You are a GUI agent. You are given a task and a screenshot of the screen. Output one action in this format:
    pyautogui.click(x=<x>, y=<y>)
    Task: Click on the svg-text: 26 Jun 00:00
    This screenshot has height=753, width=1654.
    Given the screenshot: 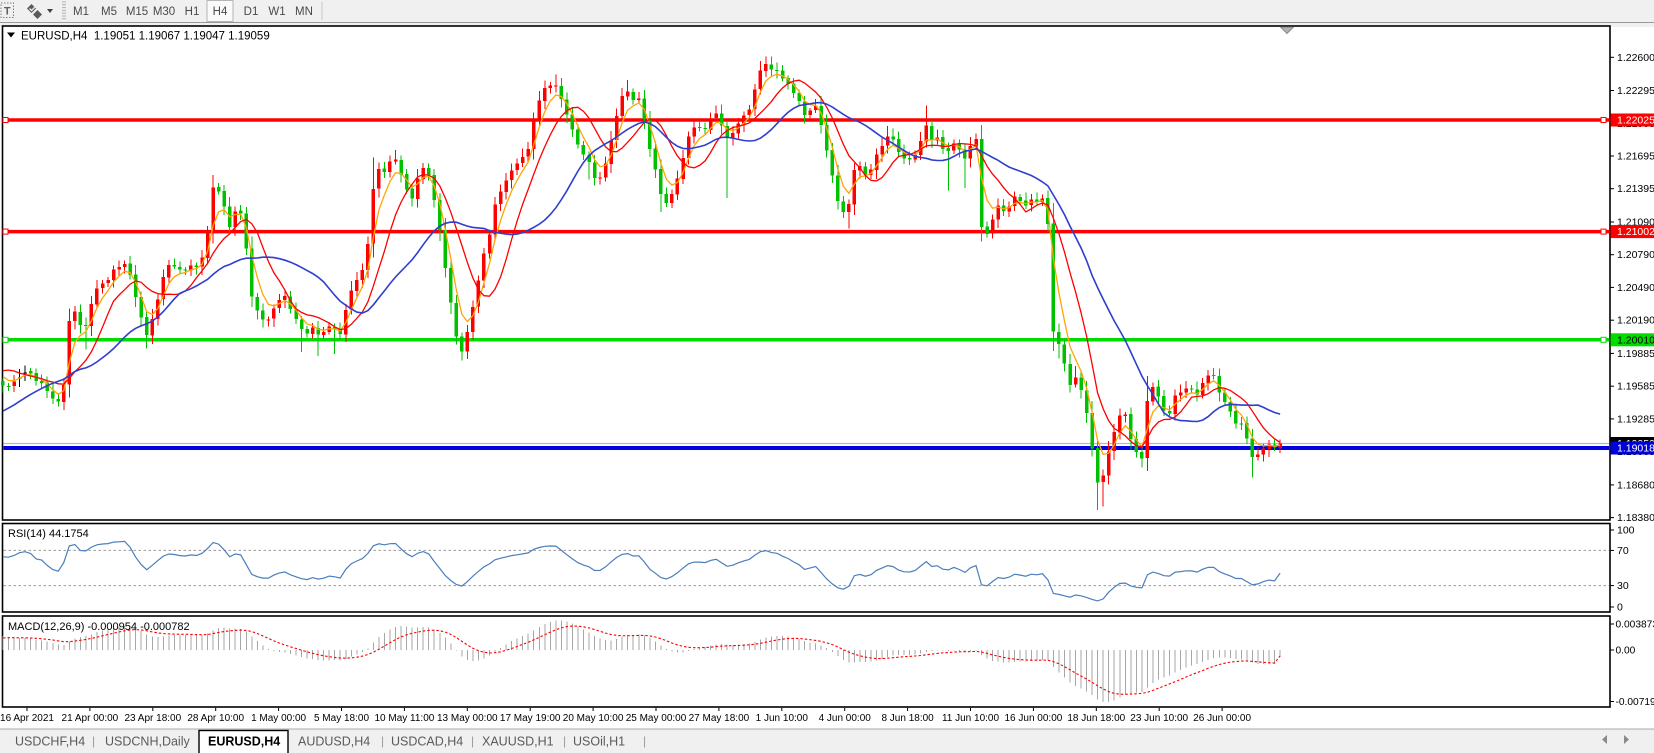 What is the action you would take?
    pyautogui.click(x=1222, y=718)
    